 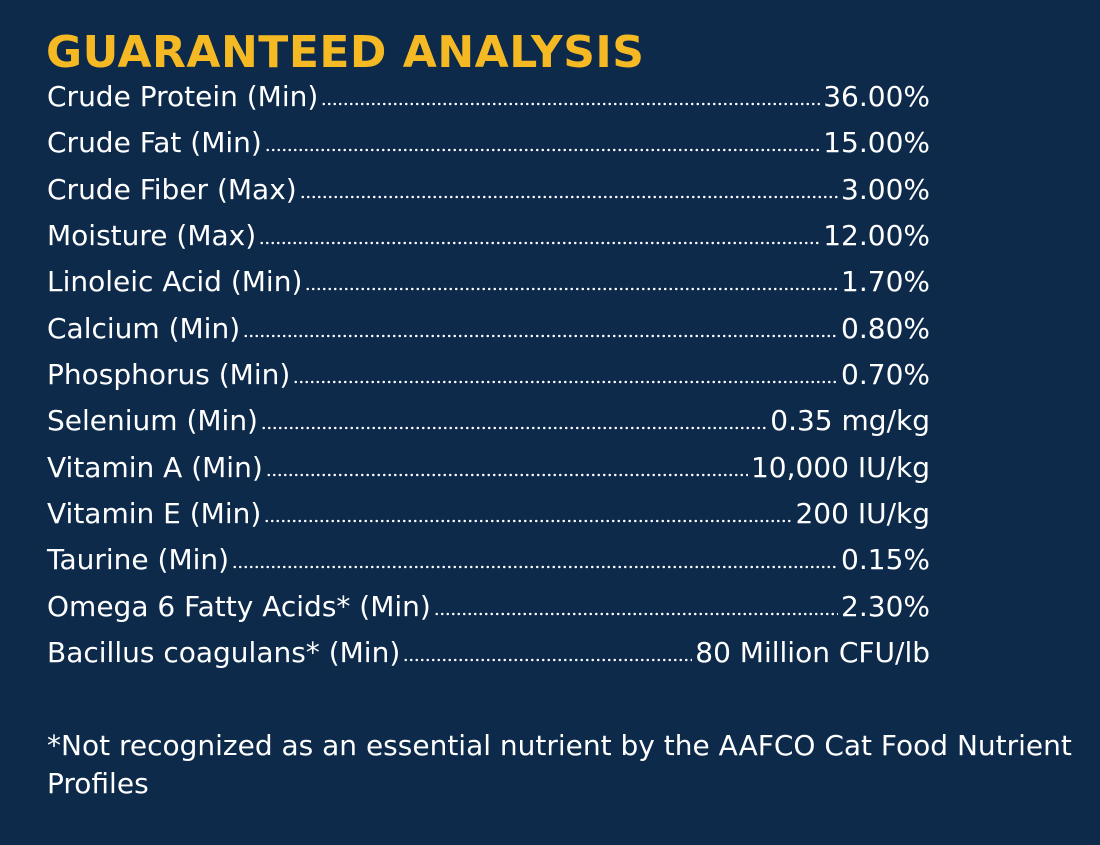 I want to click on nutrient-value: 12.00%, so click(x=876, y=235).